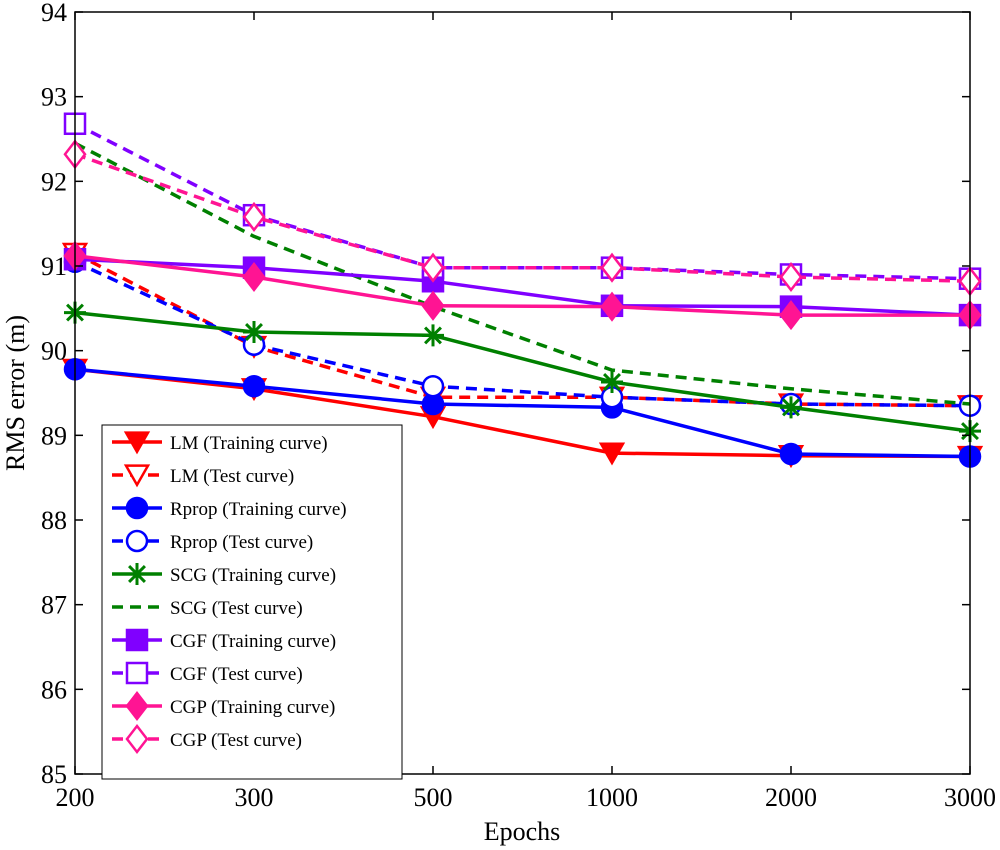 The height and width of the screenshot is (850, 1000). What do you see at coordinates (253, 575) in the screenshot?
I see `legend-label: SCG (Training curve)` at bounding box center [253, 575].